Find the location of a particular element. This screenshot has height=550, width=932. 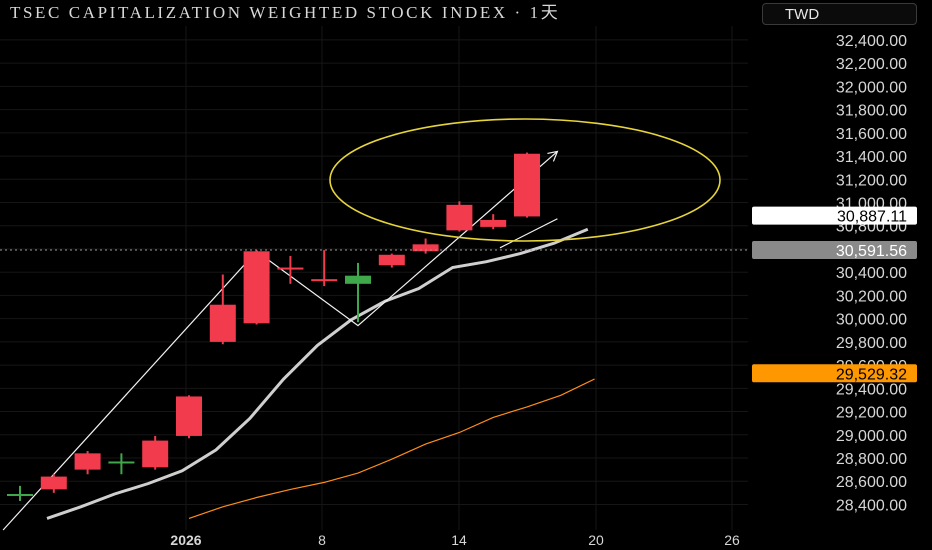

price-labels: 30,887.11 30,591.56 29,529.32 is located at coordinates (834, 294).